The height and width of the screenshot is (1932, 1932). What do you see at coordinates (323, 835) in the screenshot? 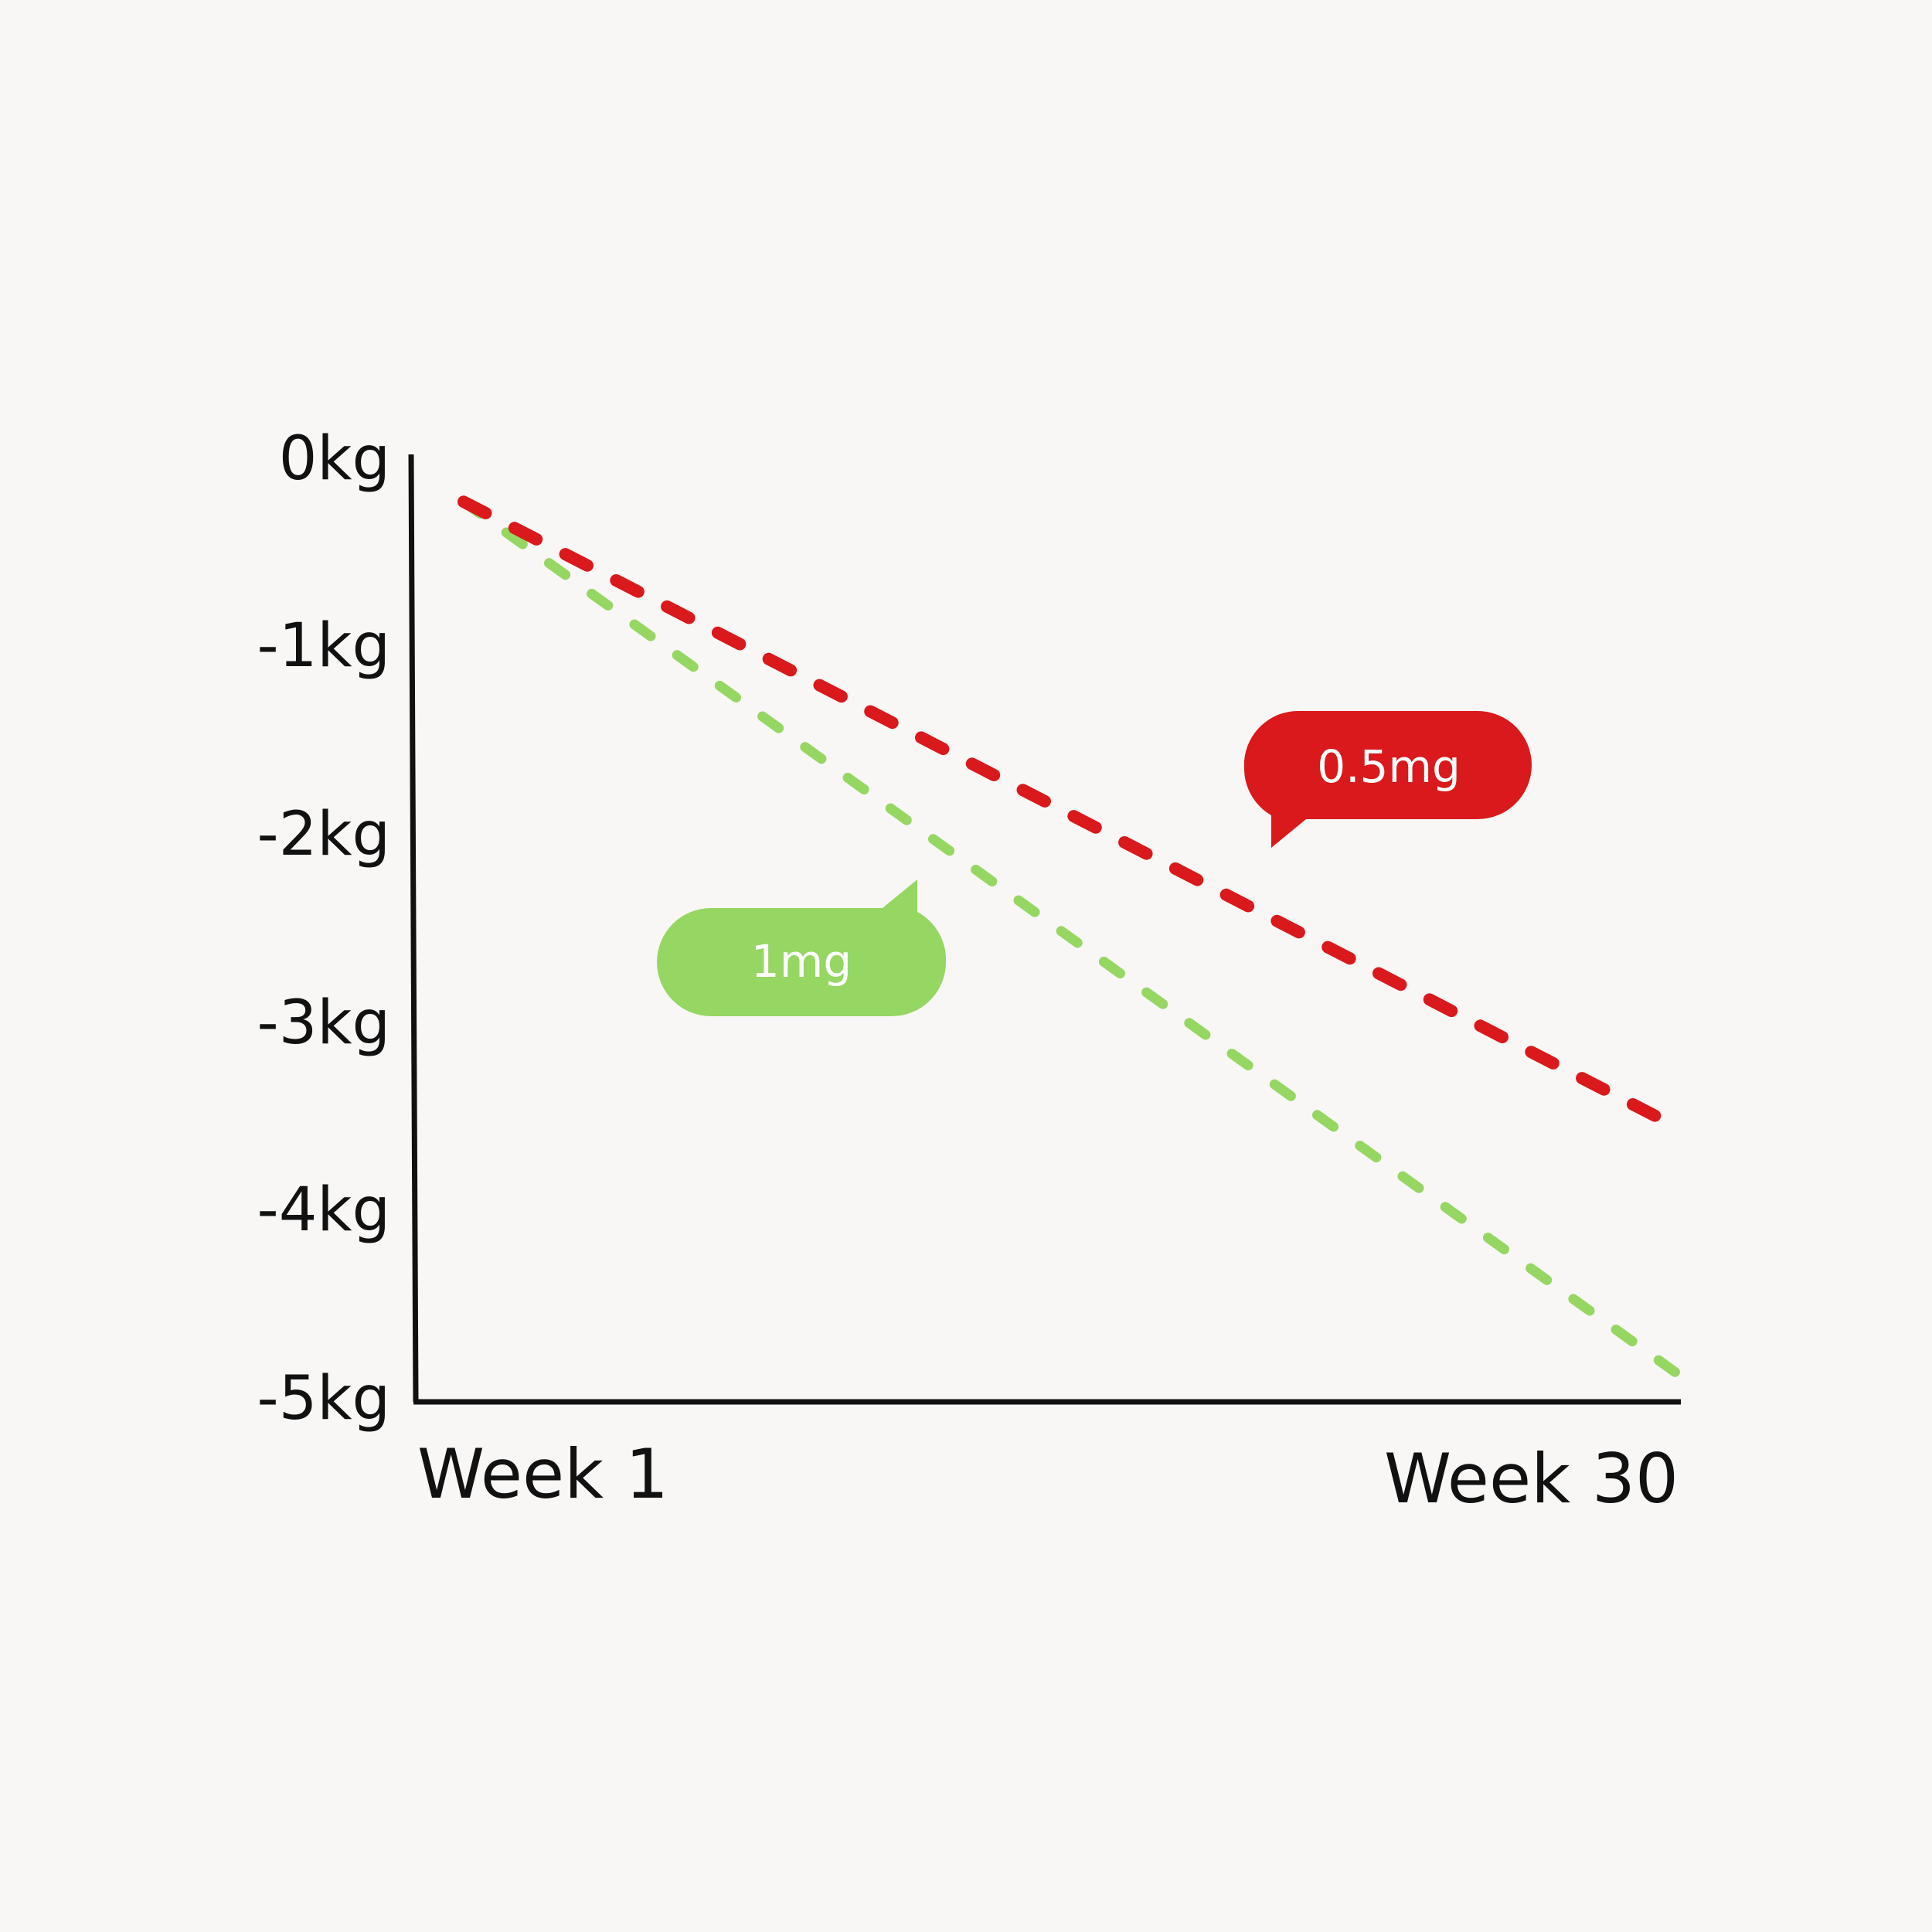
I see `y-tick-label: -2kg` at bounding box center [323, 835].